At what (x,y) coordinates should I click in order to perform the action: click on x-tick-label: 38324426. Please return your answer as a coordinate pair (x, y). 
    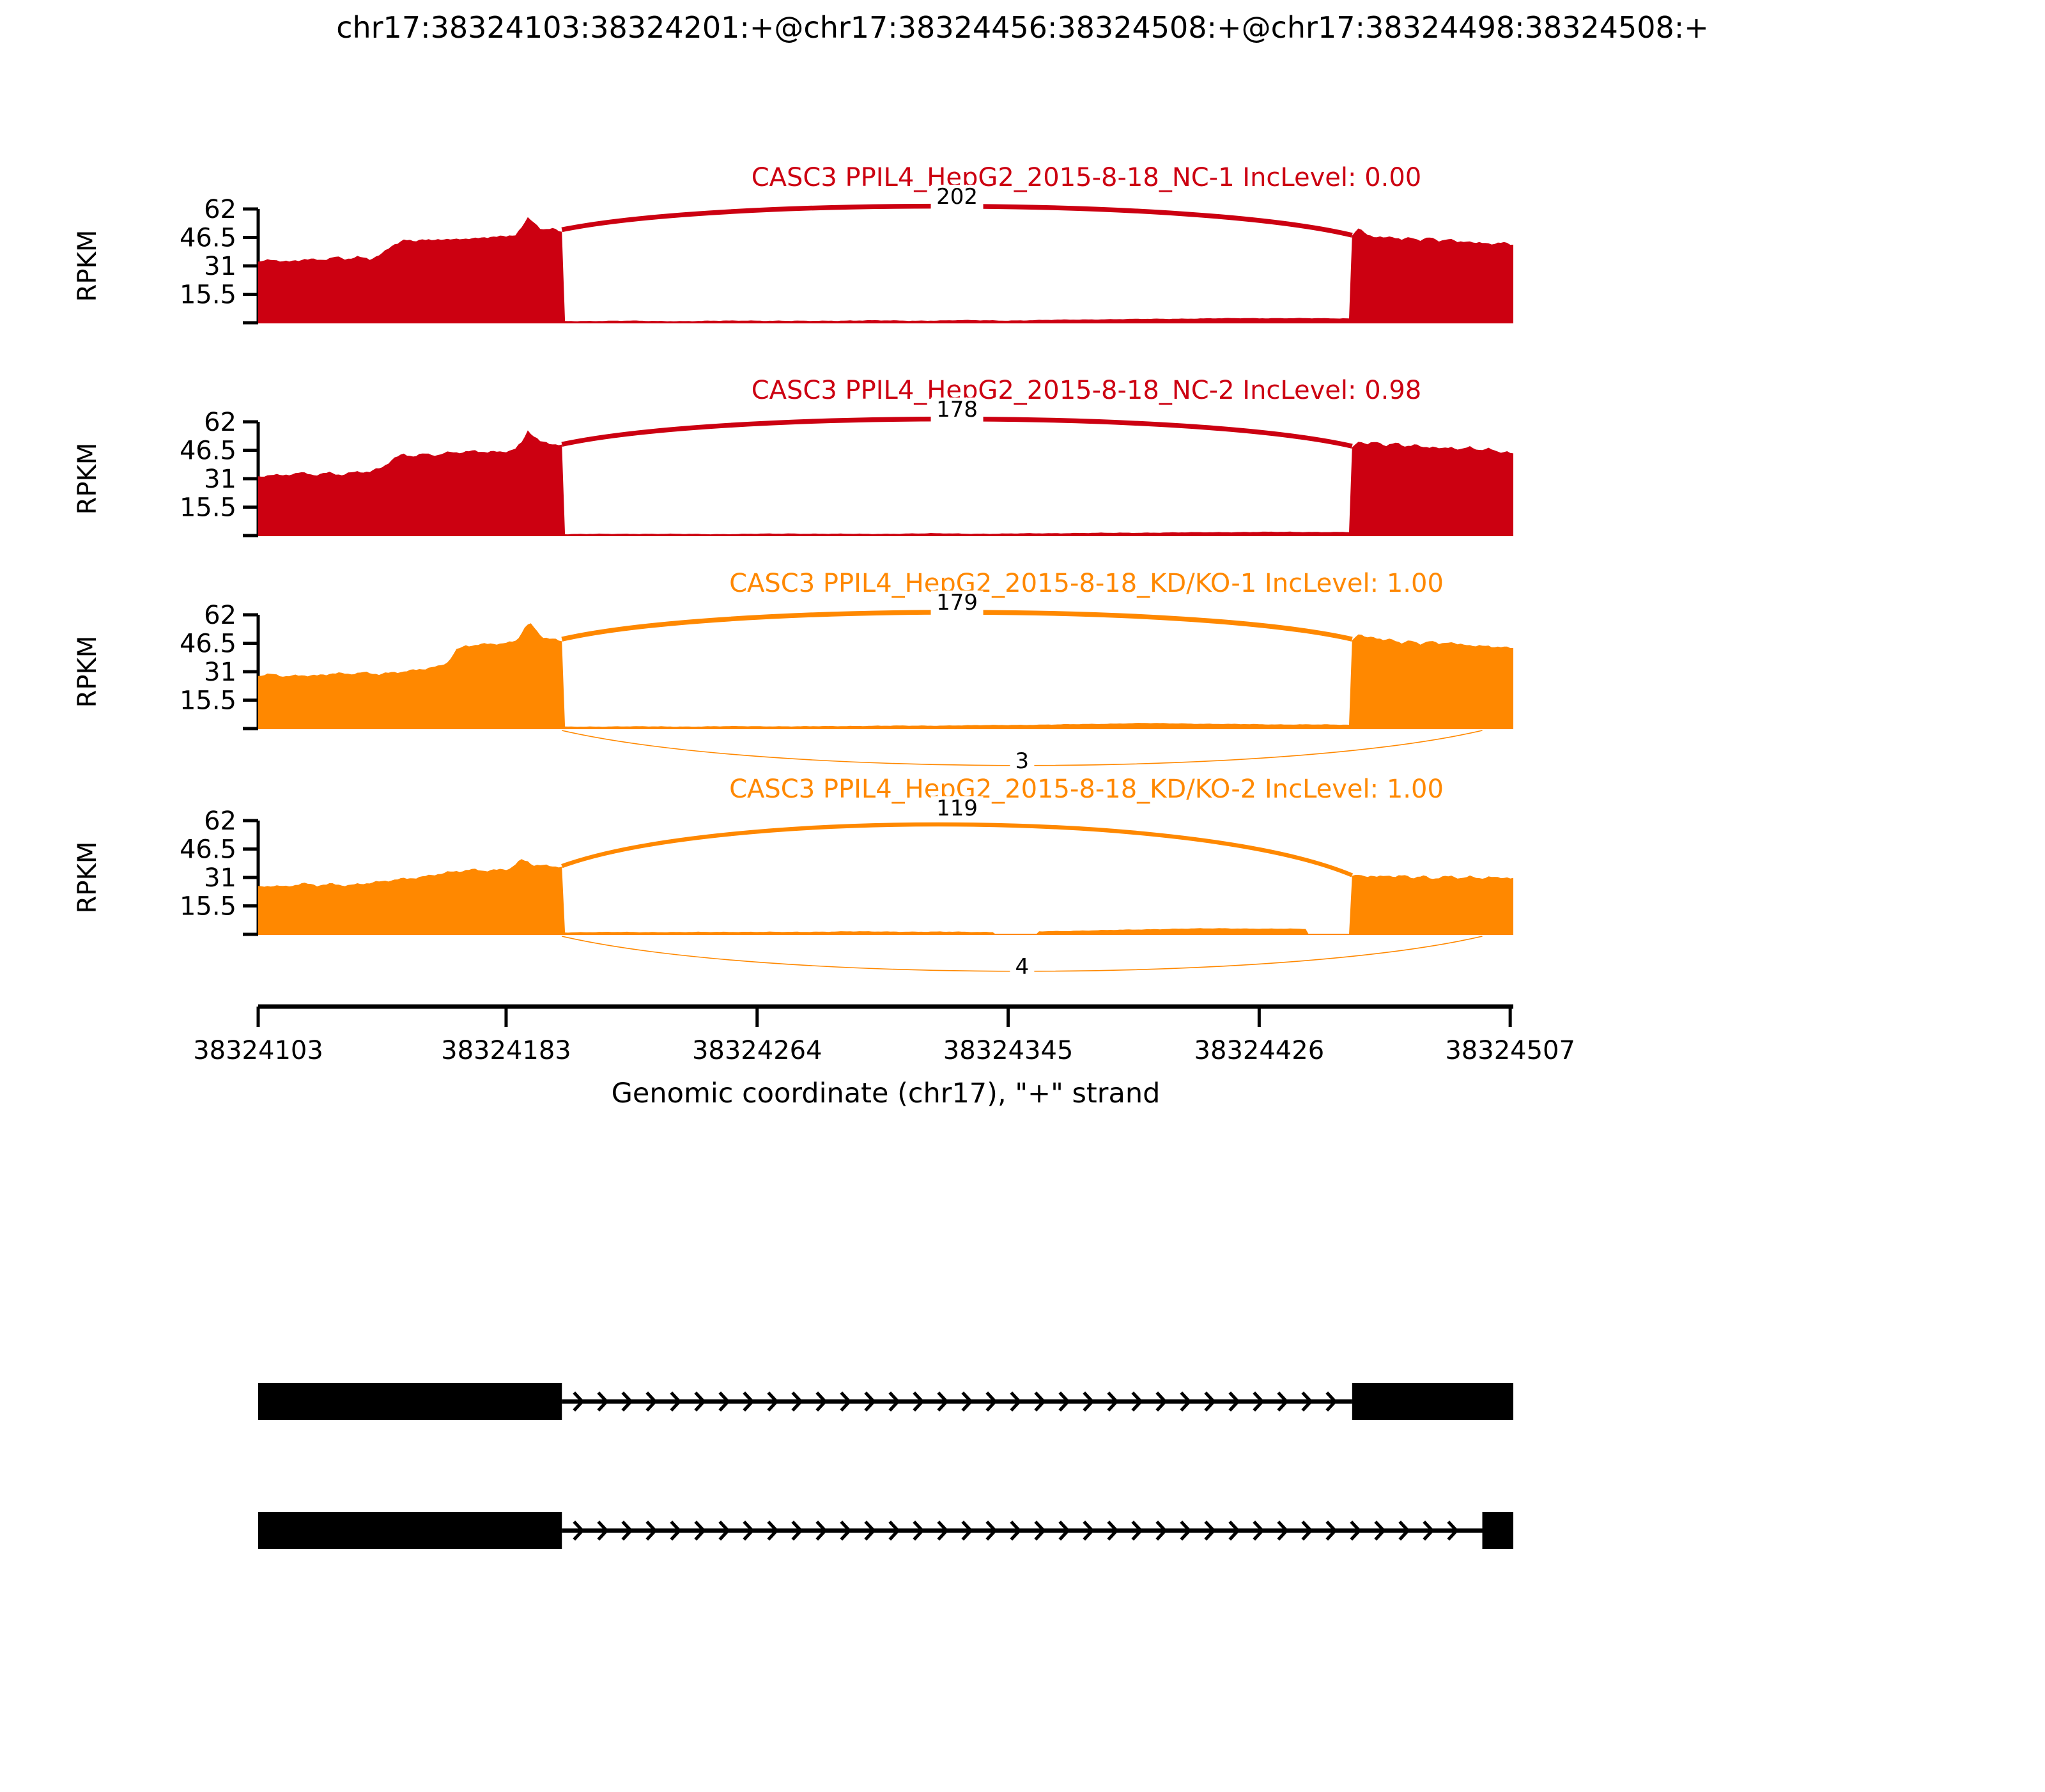
    Looking at the image, I should click on (1259, 1050).